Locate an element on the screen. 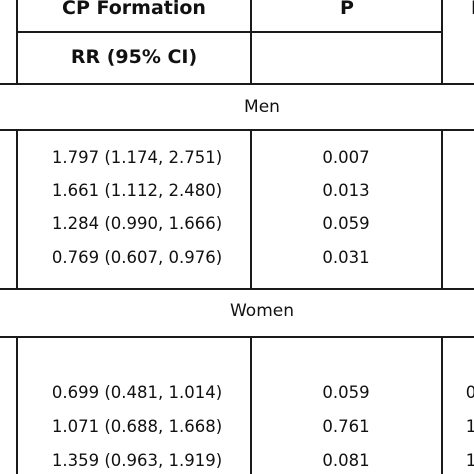 Image resolution: width=474 pixels, height=474 pixels. rule-header-bottom is located at coordinates (237, 84).